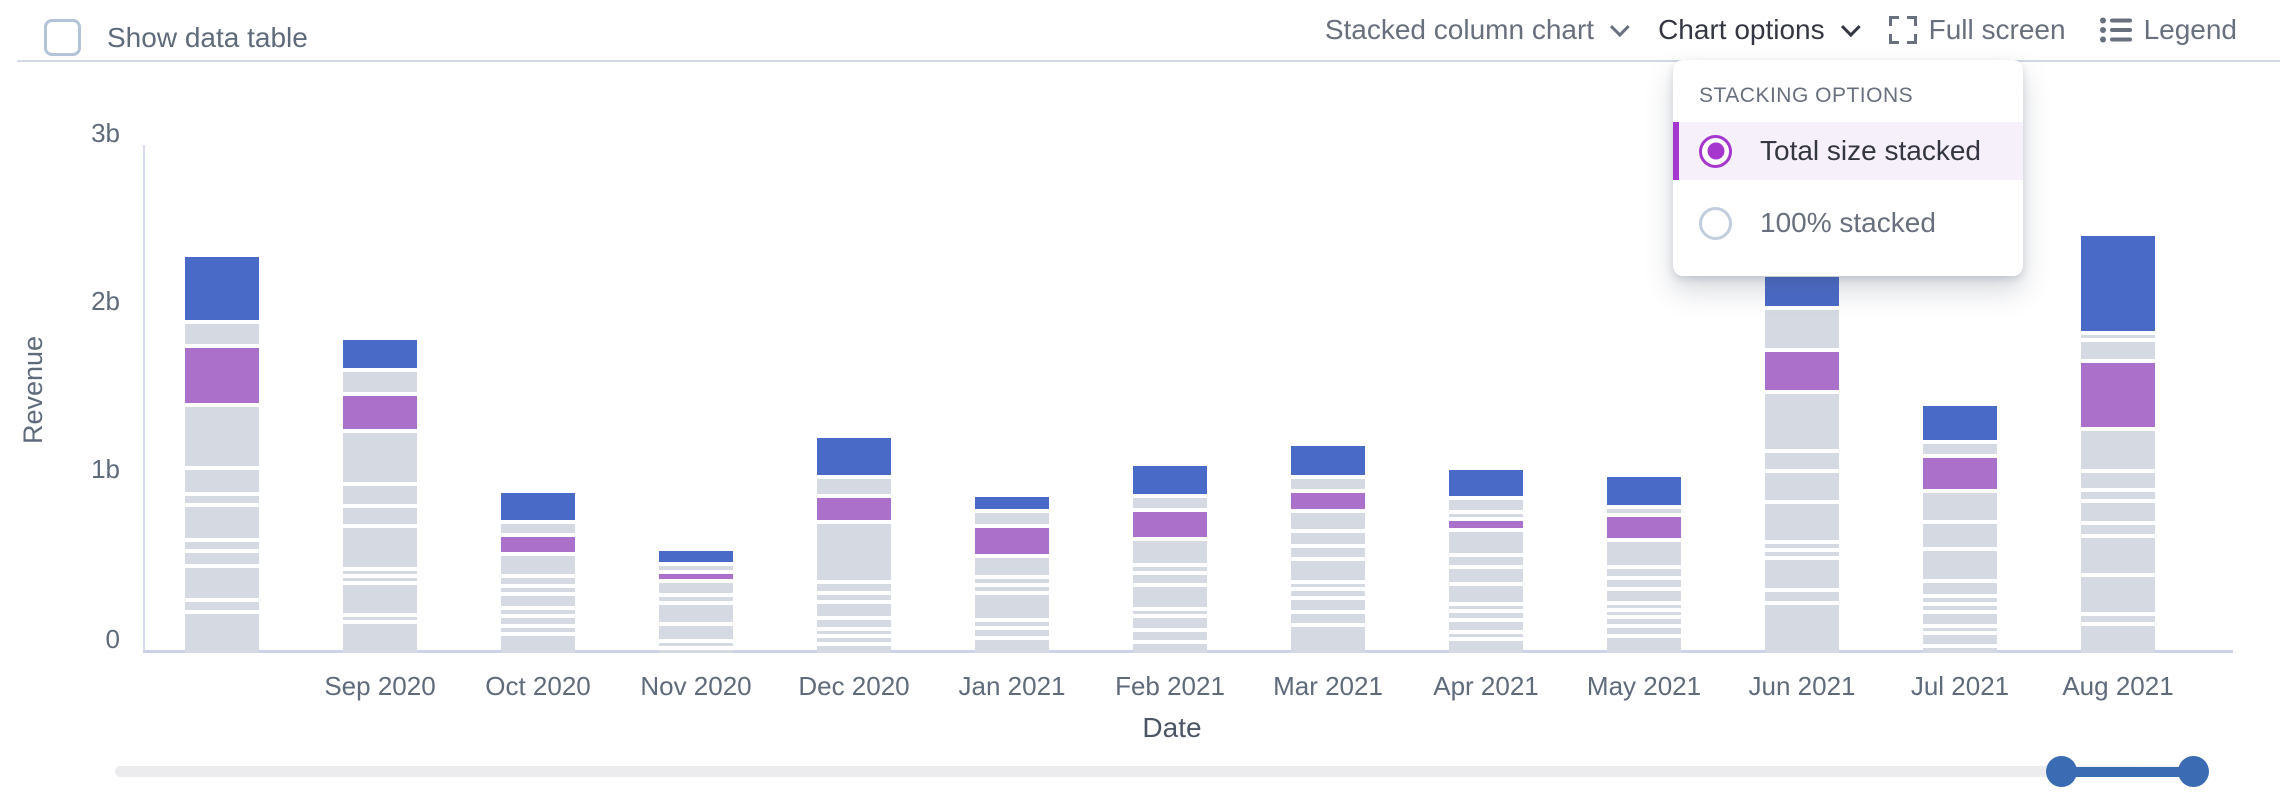  Describe the element at coordinates (1328, 549) in the screenshot. I see `bar-Mar 2021` at that location.